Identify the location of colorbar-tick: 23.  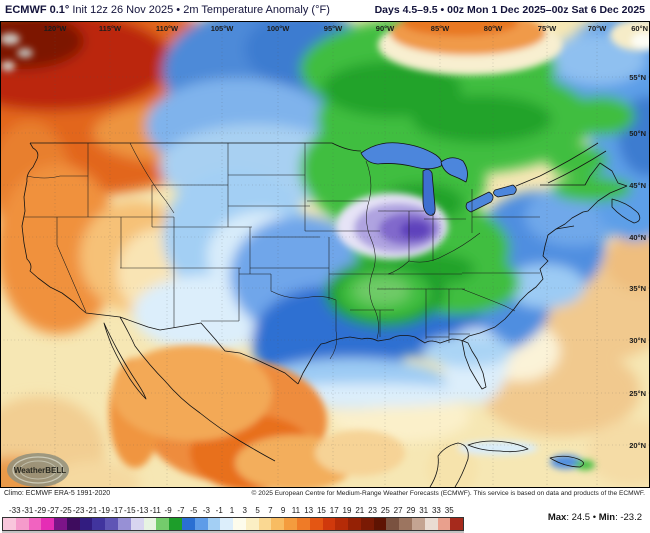
(372, 510).